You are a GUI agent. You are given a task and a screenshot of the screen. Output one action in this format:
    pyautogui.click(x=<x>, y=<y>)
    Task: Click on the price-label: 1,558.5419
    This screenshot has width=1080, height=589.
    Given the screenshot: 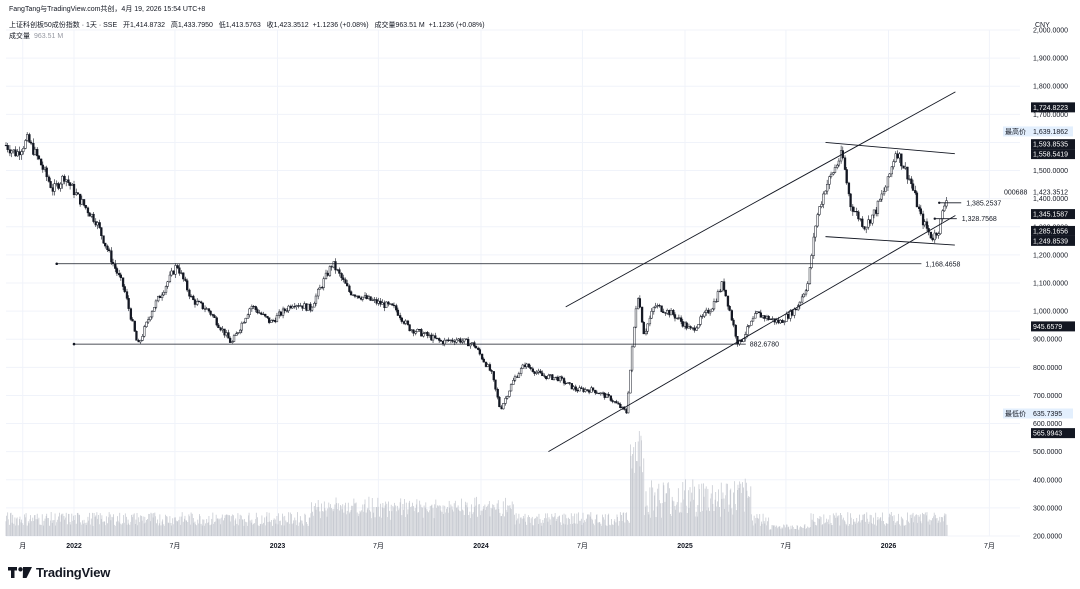 What is the action you would take?
    pyautogui.click(x=1050, y=155)
    